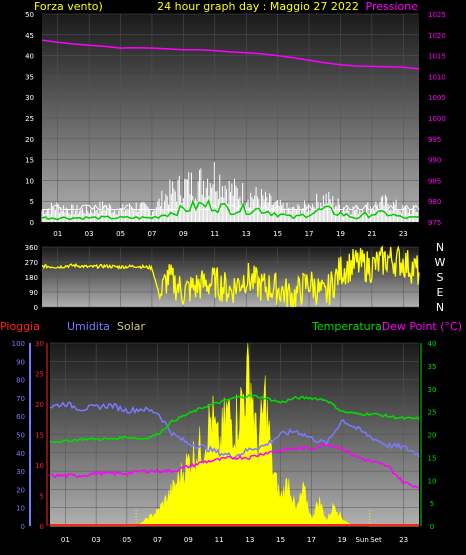  What do you see at coordinates (234, 418) in the screenshot?
I see `temperature-line` at bounding box center [234, 418].